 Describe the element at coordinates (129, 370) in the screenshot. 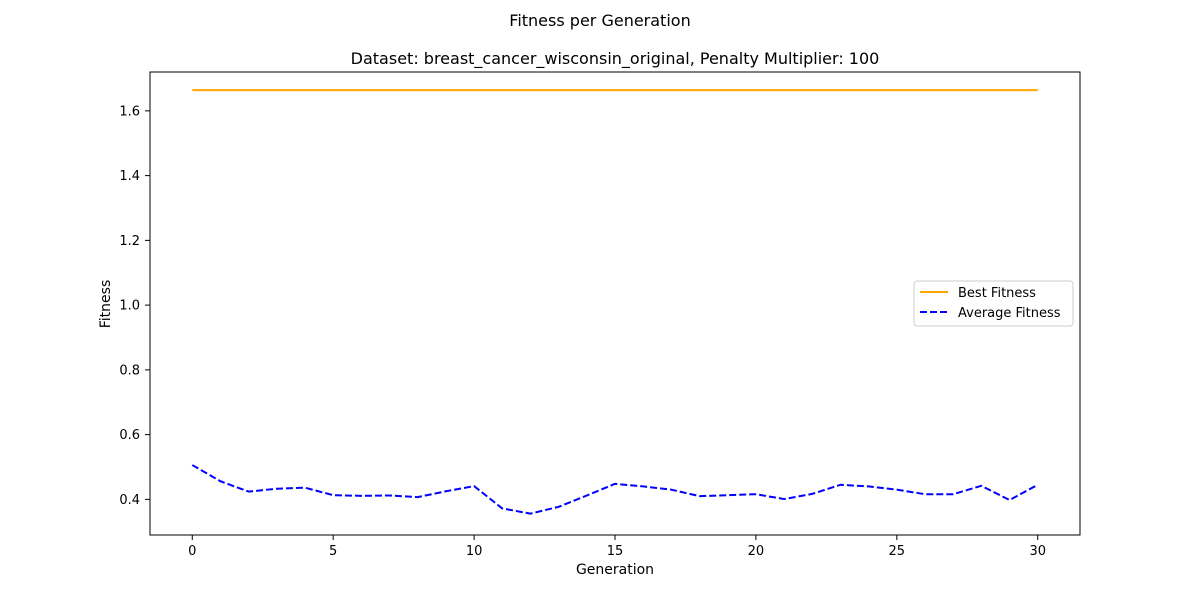

I see `y-tick-label: 0.8` at that location.